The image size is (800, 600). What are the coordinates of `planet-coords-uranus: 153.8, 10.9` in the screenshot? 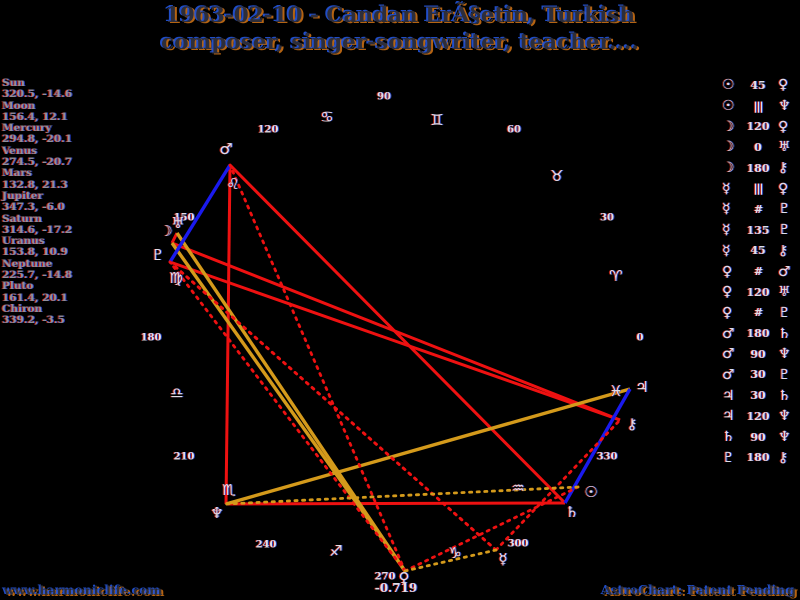 It's located at (35, 252).